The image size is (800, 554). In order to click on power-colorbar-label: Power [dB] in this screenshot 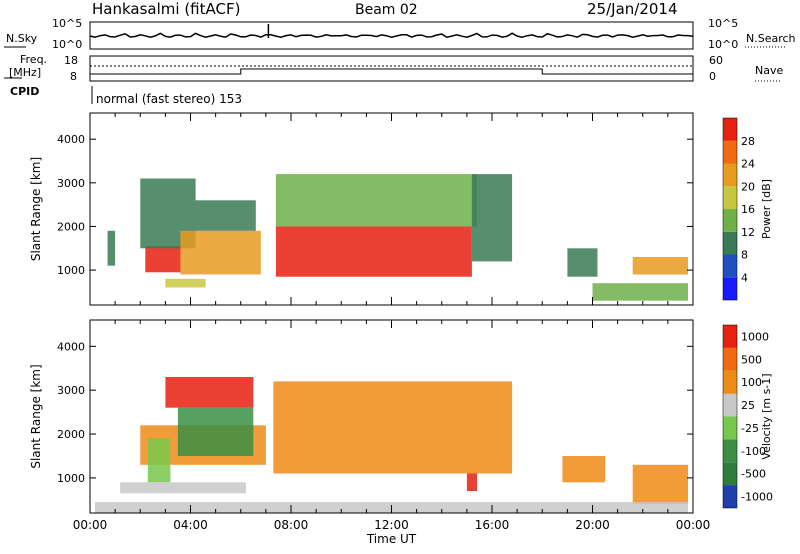, I will do `click(766, 209)`.